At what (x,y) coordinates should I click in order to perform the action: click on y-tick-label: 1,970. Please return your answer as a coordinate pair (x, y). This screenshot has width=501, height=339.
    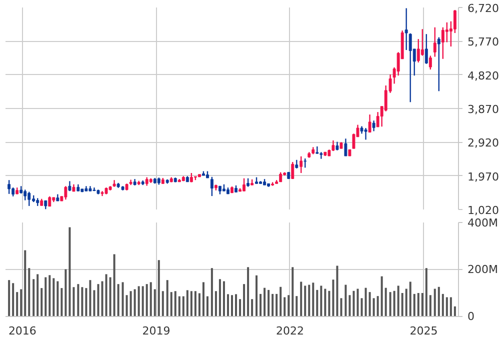
    Looking at the image, I should click on (483, 177).